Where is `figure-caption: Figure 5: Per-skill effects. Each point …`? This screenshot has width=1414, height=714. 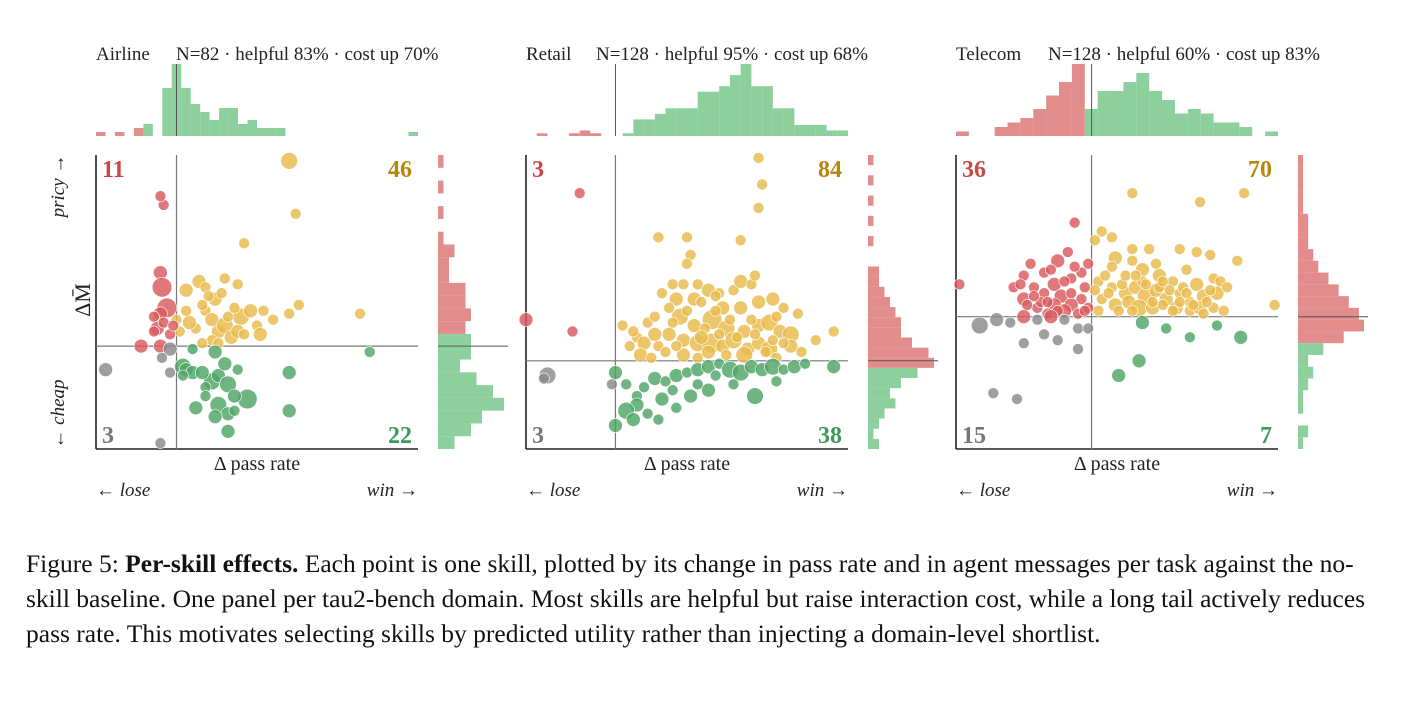 figure-caption: Figure 5: Per-skill effects. Each point … is located at coordinates (709, 598).